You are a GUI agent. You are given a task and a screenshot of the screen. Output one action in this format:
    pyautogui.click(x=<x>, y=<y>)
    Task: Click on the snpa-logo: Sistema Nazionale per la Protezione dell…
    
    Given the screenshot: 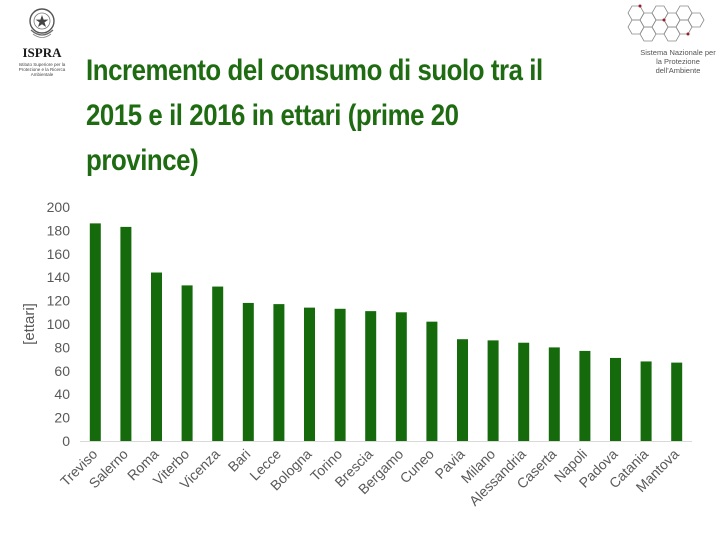 What is the action you would take?
    pyautogui.click(x=666, y=38)
    